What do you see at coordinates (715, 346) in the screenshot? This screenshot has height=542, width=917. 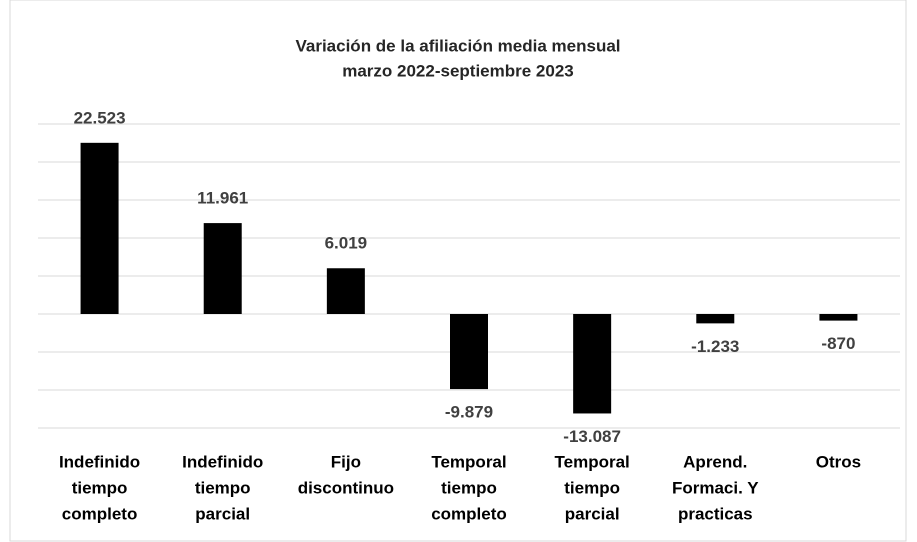 I see `data-label: -1.233` at bounding box center [715, 346].